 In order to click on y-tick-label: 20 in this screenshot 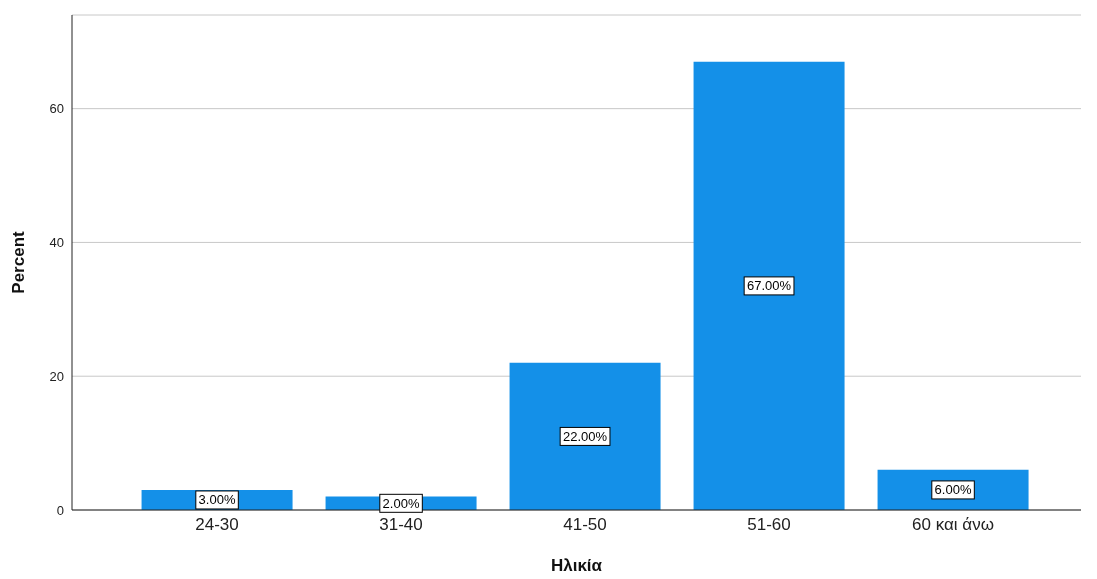, I will do `click(56, 376)`.